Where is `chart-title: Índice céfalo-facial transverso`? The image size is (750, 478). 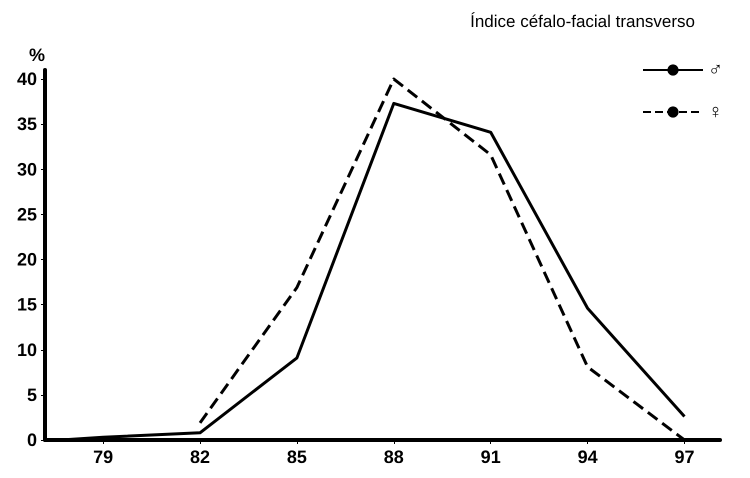 chart-title: Índice céfalo-facial transverso is located at coordinates (583, 21).